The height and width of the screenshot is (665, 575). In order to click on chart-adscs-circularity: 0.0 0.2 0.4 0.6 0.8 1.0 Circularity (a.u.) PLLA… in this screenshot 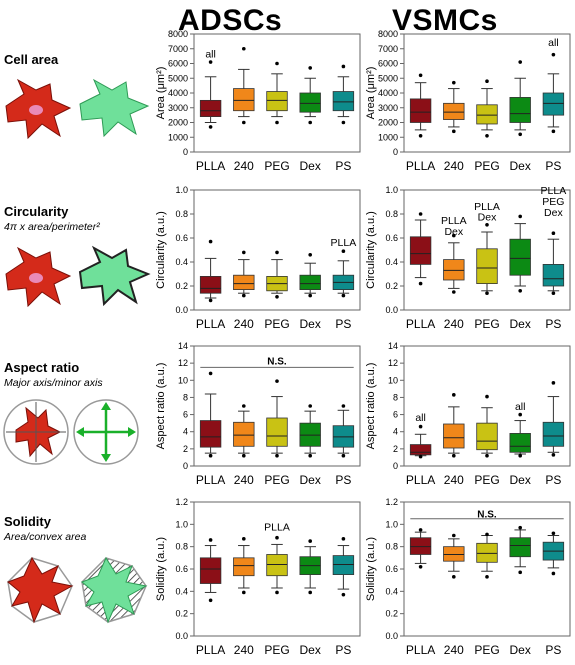, I will do `click(258, 258)`.